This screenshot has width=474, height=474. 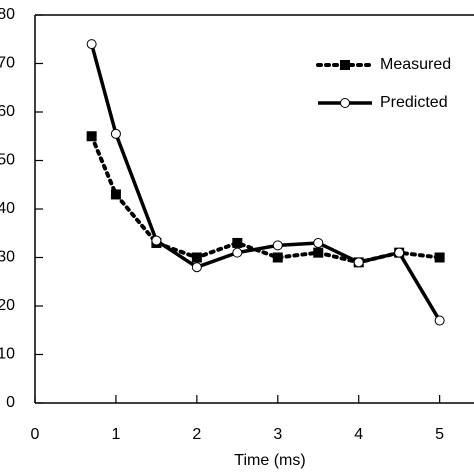 I want to click on y-tick-label: 40, so click(x=7, y=208).